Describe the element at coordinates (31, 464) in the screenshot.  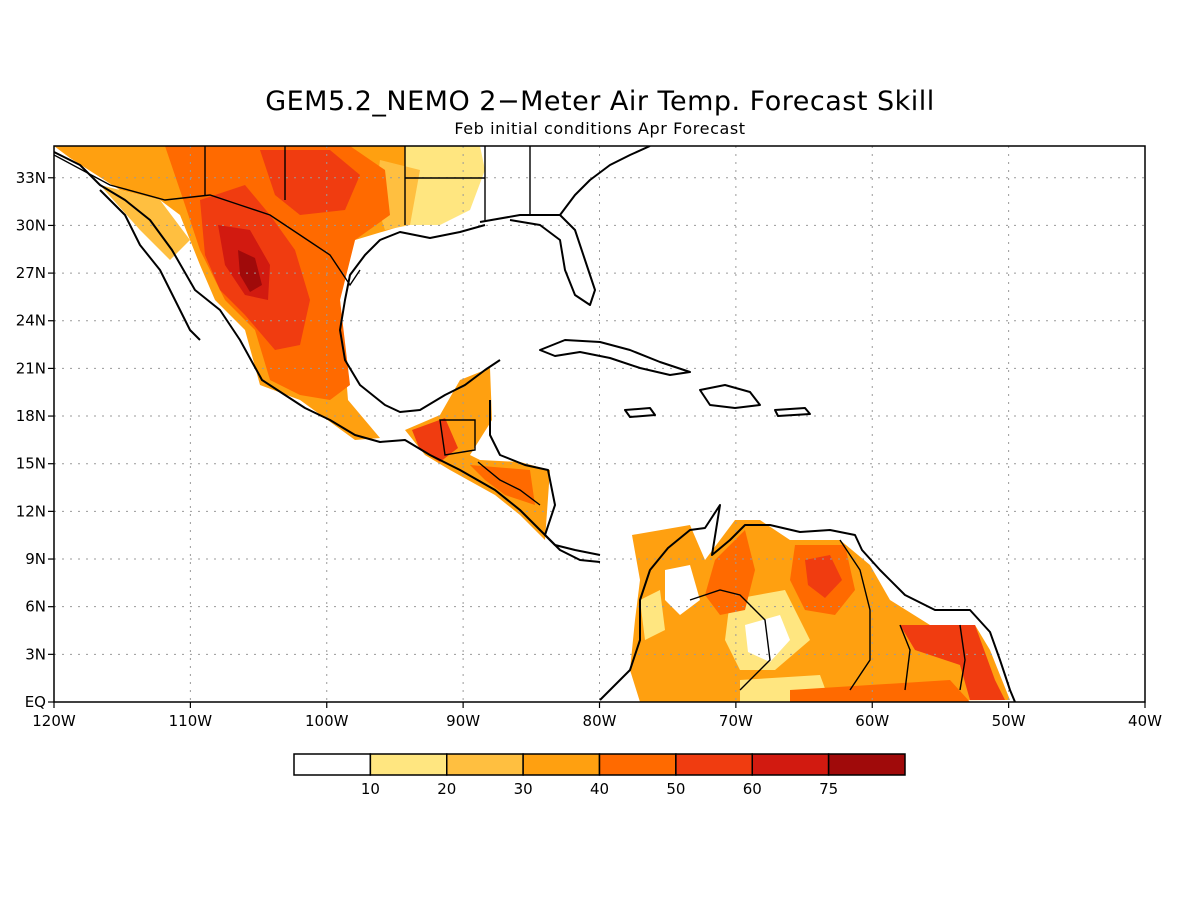
I see `lat-tick-label: 15N` at that location.